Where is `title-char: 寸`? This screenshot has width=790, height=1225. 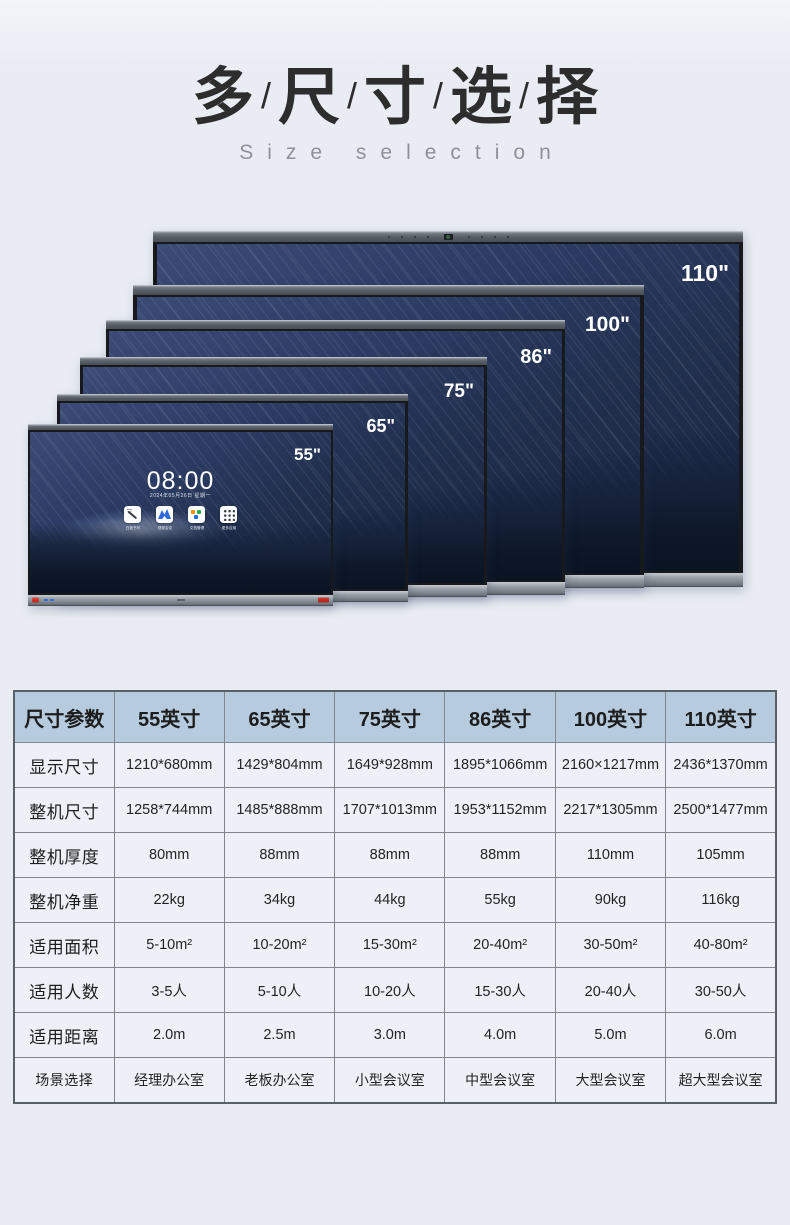 title-char: 寸 is located at coordinates (394, 97).